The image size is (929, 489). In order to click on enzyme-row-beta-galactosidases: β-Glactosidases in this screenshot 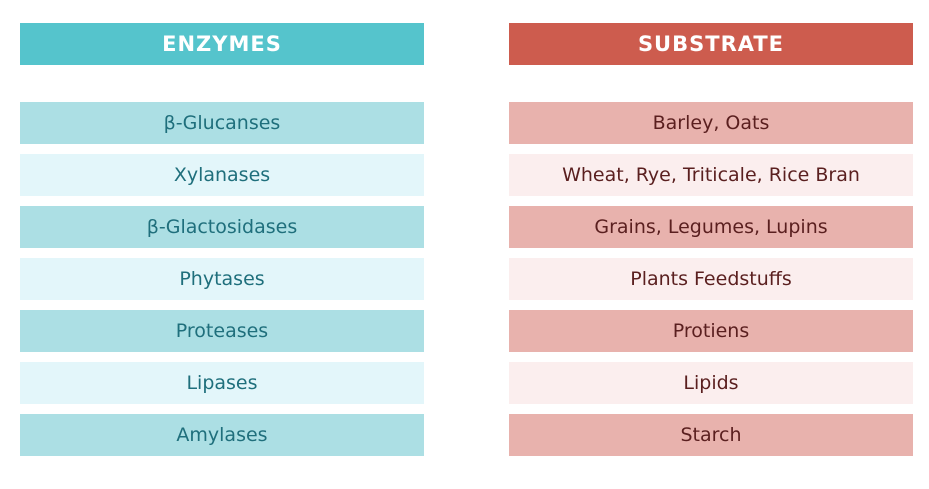, I will do `click(222, 227)`.